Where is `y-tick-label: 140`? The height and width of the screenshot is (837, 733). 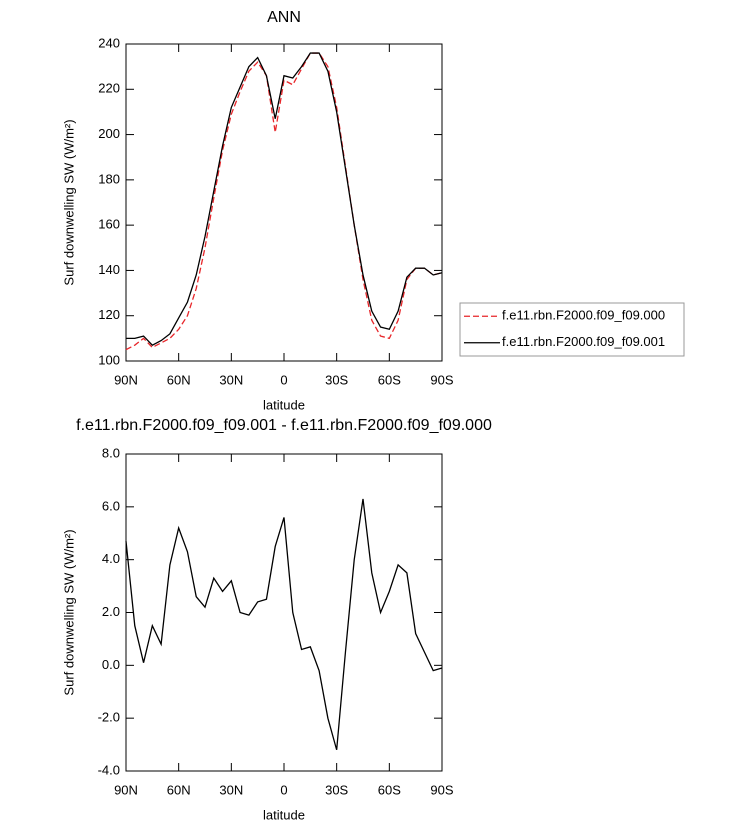 y-tick-label: 140 is located at coordinates (109, 269).